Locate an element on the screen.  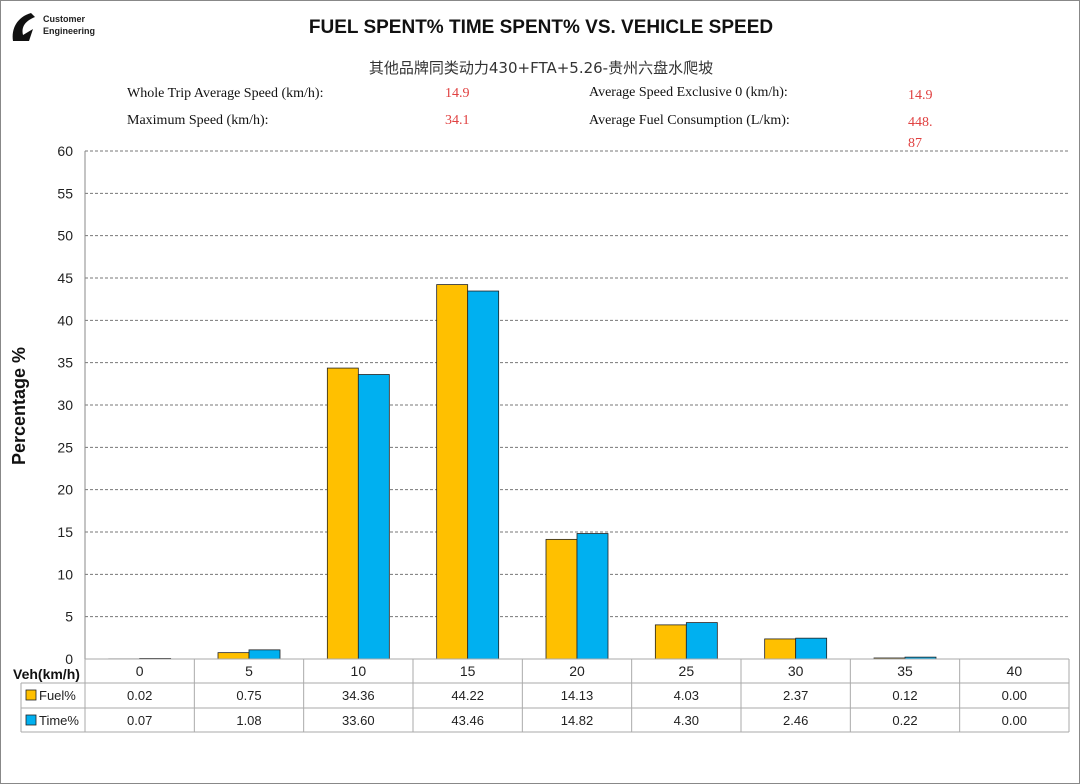
y-tick-label: 45 is located at coordinates (65, 278).